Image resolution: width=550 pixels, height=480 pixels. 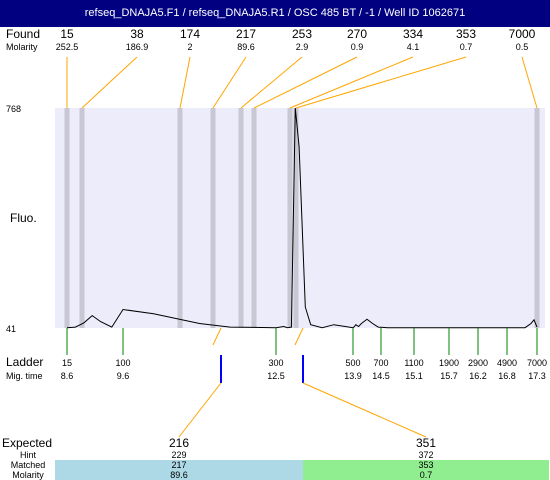 I want to click on expected-size: 216, so click(x=179, y=443).